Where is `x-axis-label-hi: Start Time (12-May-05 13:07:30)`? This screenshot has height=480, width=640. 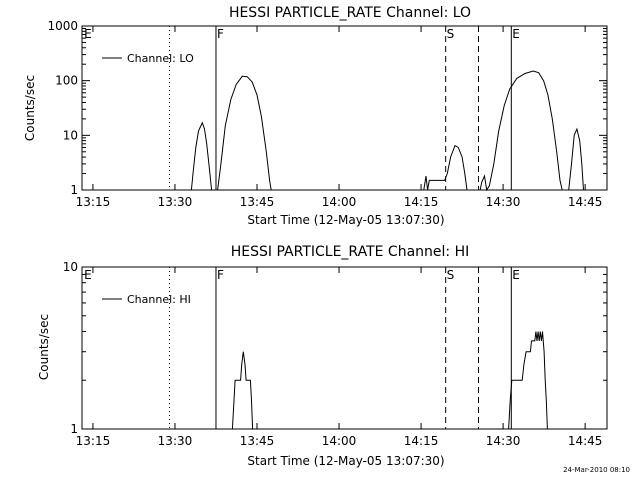
x-axis-label-hi: Start Time (12-May-05 13:07:30) is located at coordinates (345, 461).